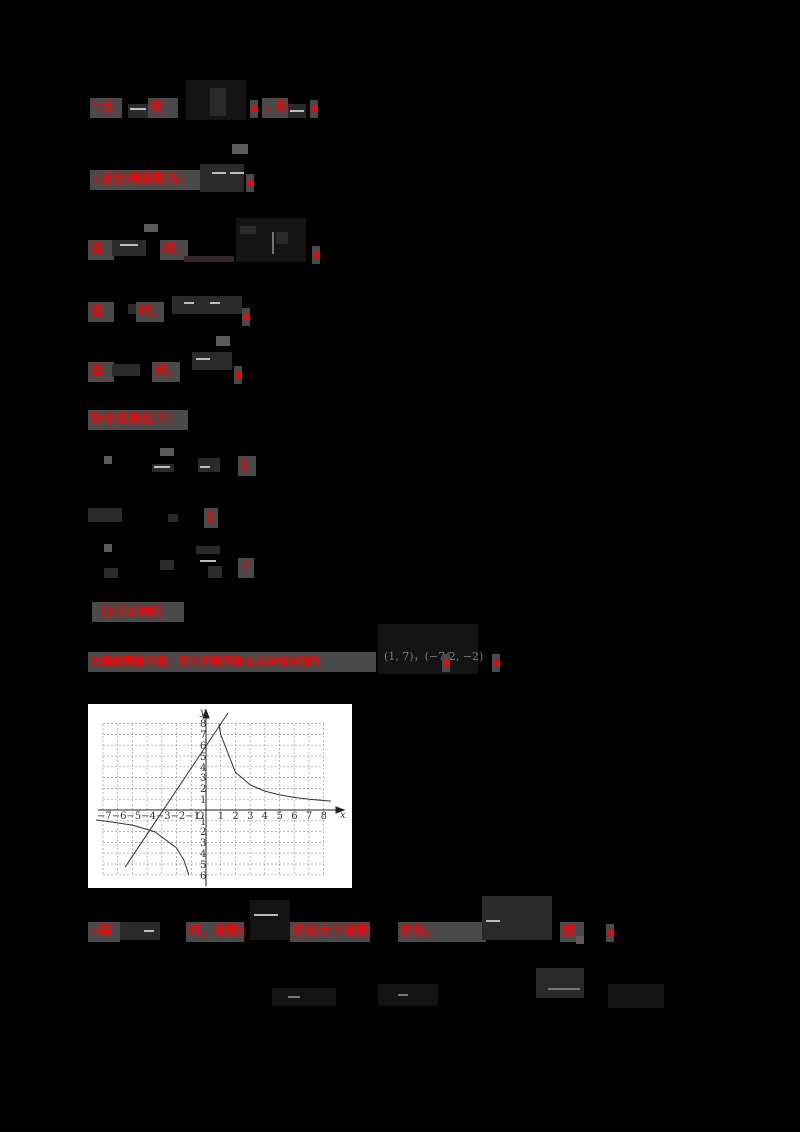 Image resolution: width=800 pixels, height=1132 pixels. What do you see at coordinates (246, 568) in the screenshot?
I see `table-cell-answer: ↑` at bounding box center [246, 568].